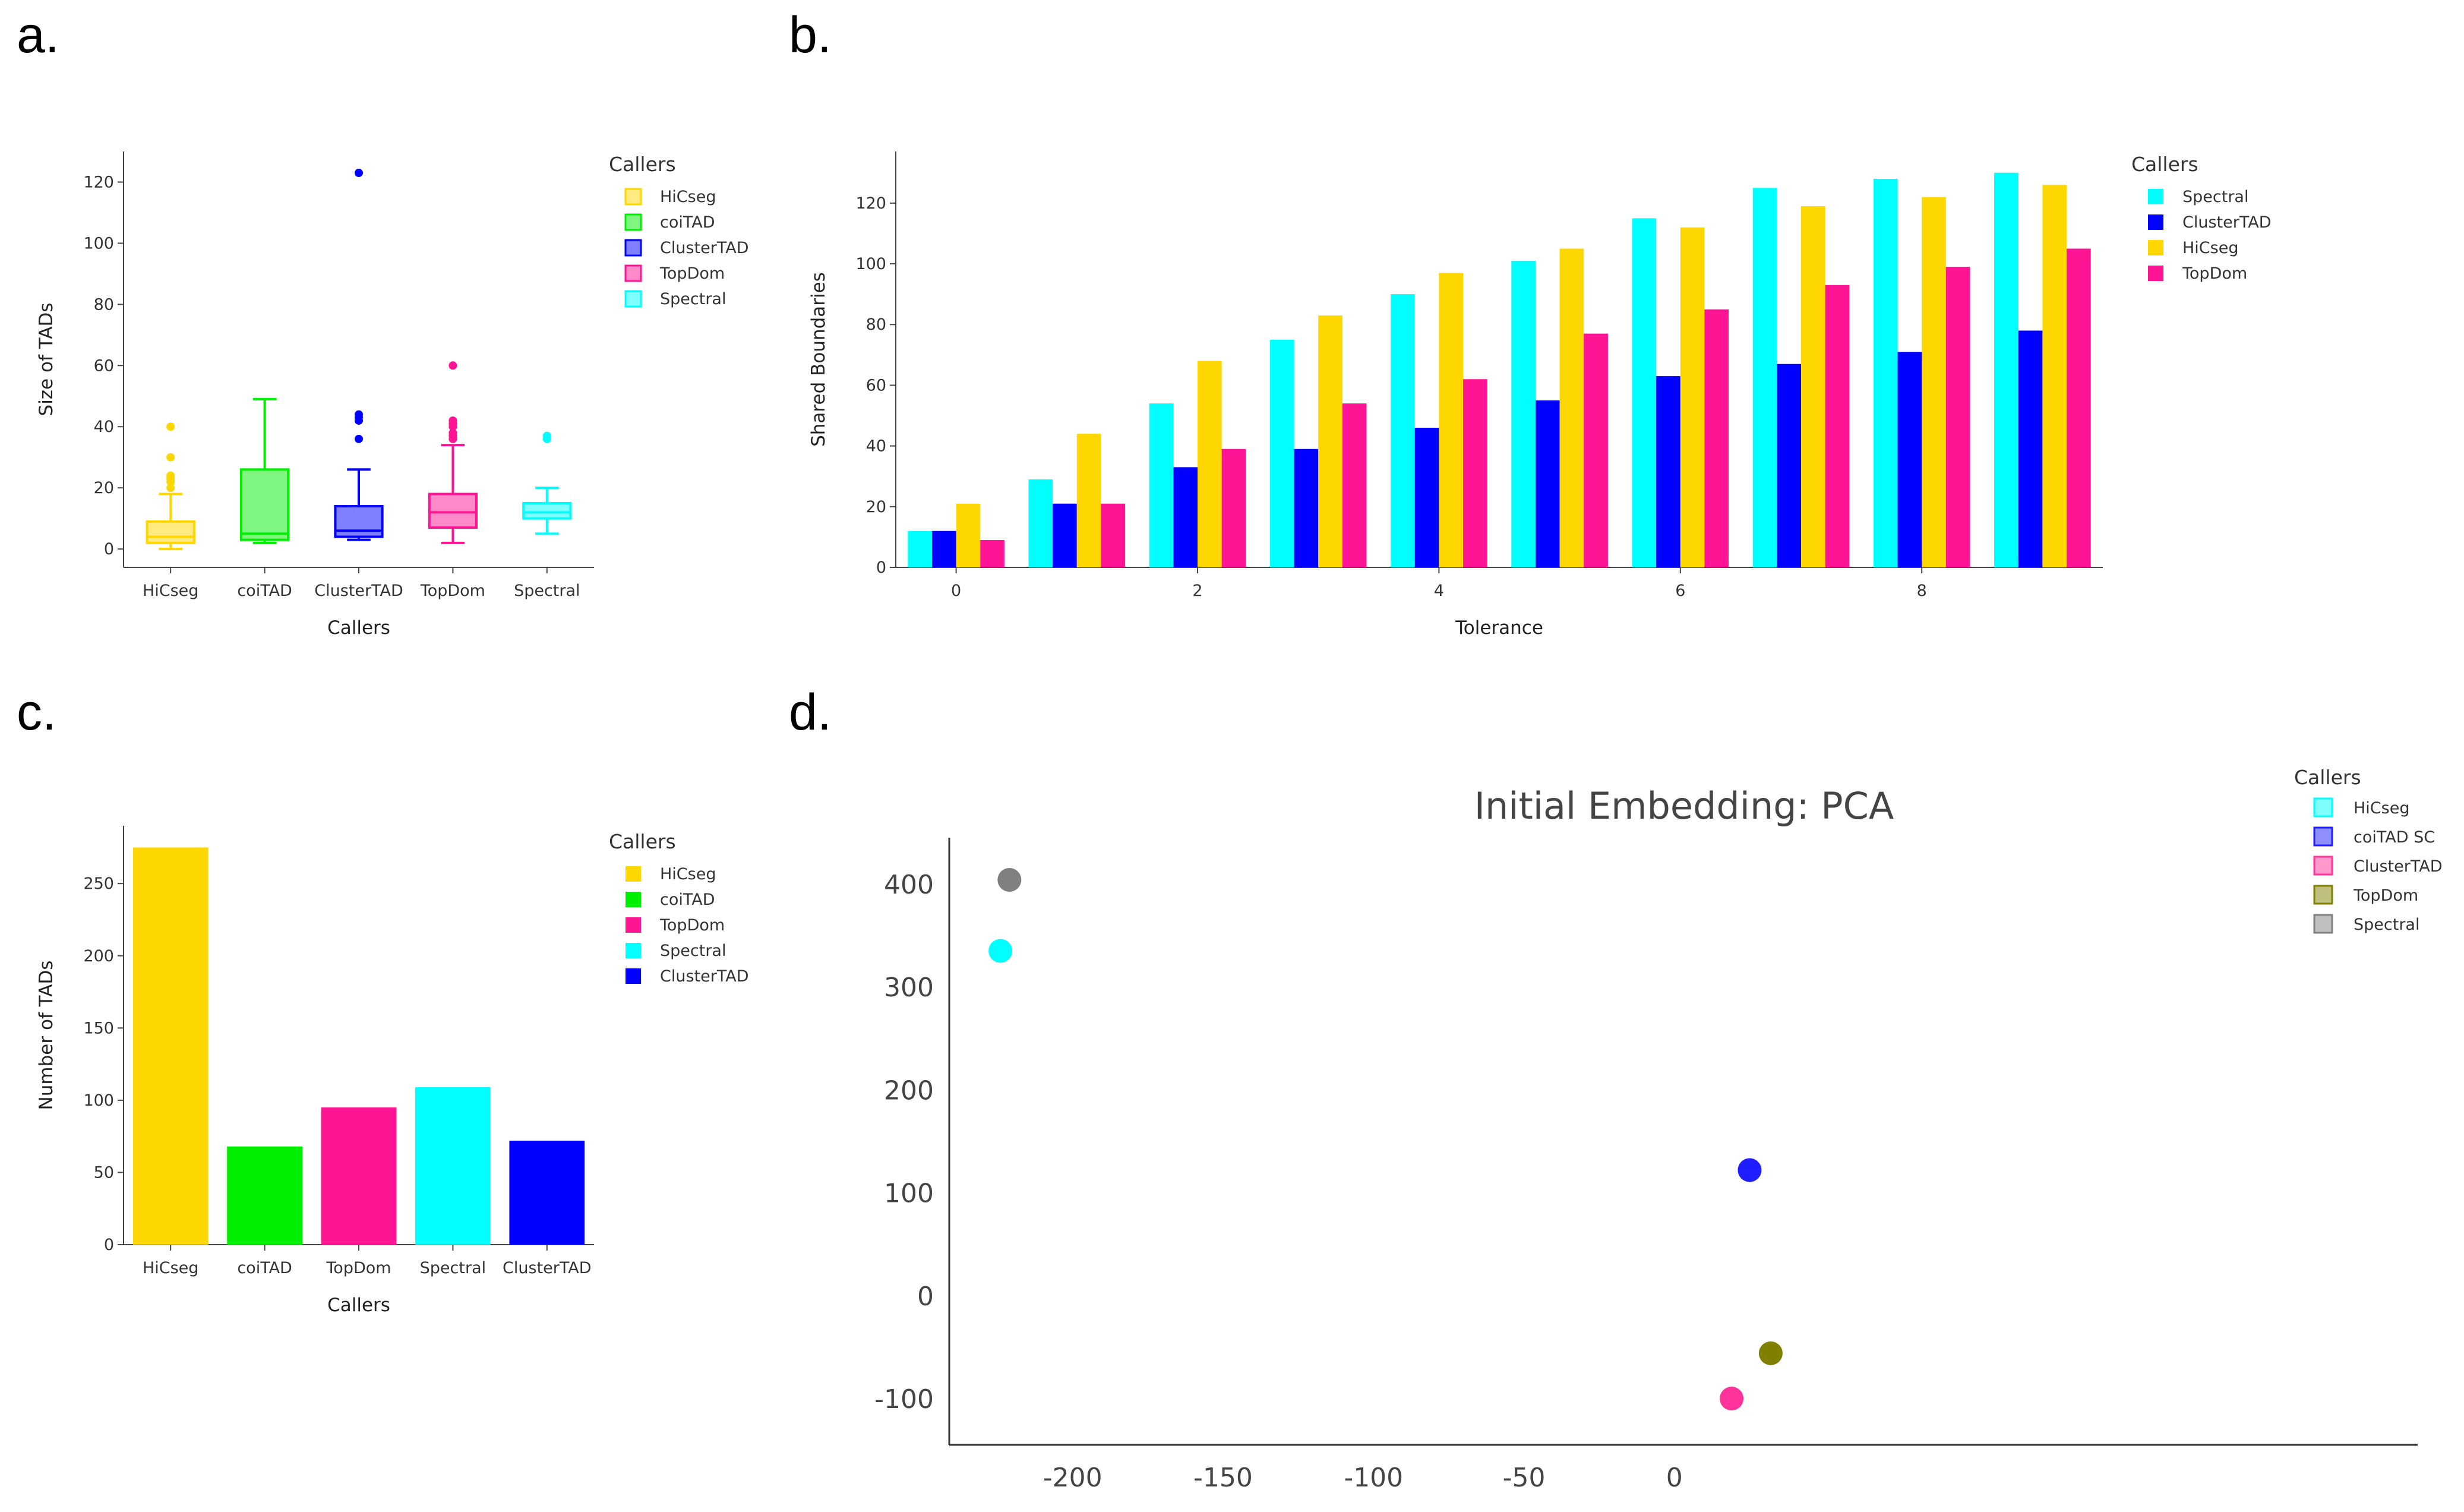 This screenshot has height=1512, width=2464. I want to click on y-tick-label: 120, so click(871, 204).